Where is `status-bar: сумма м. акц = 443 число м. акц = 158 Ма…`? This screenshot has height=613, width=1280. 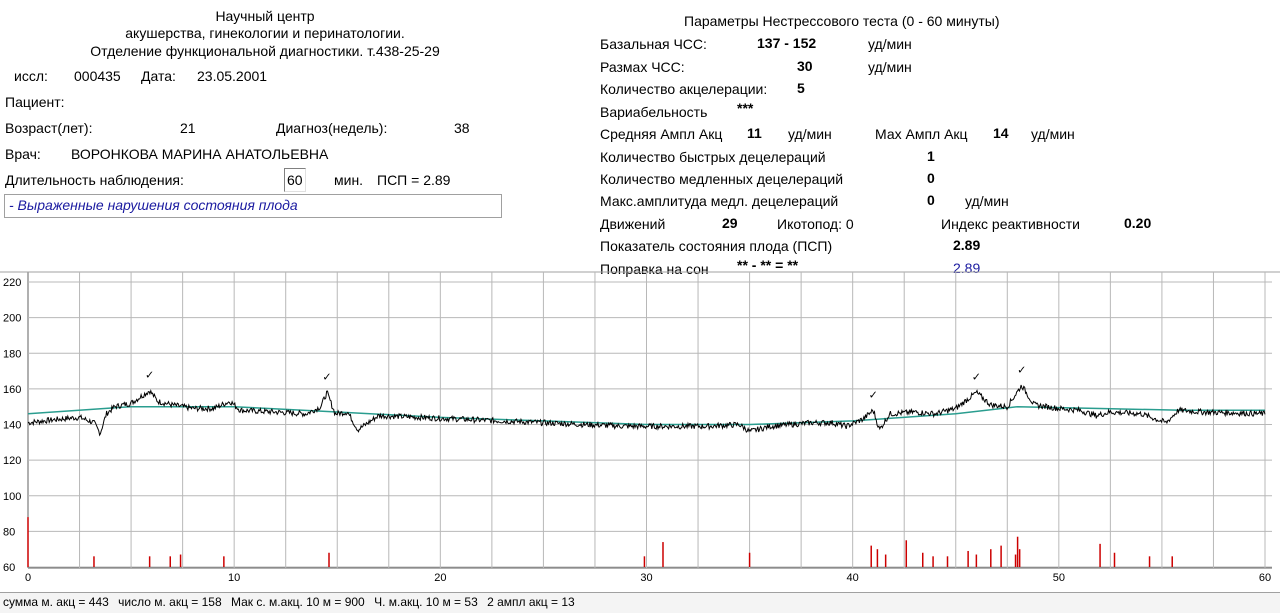
status-bar: сумма м. акц = 443 число м. акц = 158 Ма… is located at coordinates (640, 602).